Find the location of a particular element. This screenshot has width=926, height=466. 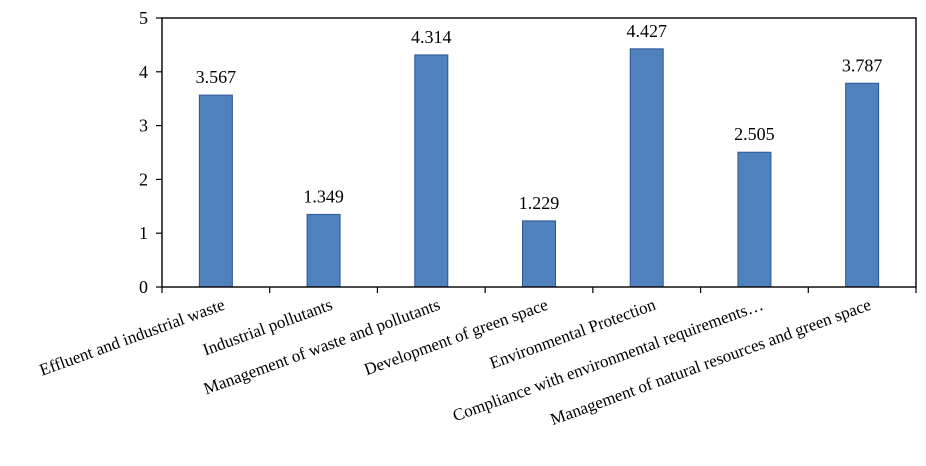

data-label-5: 4.427 is located at coordinates (646, 31).